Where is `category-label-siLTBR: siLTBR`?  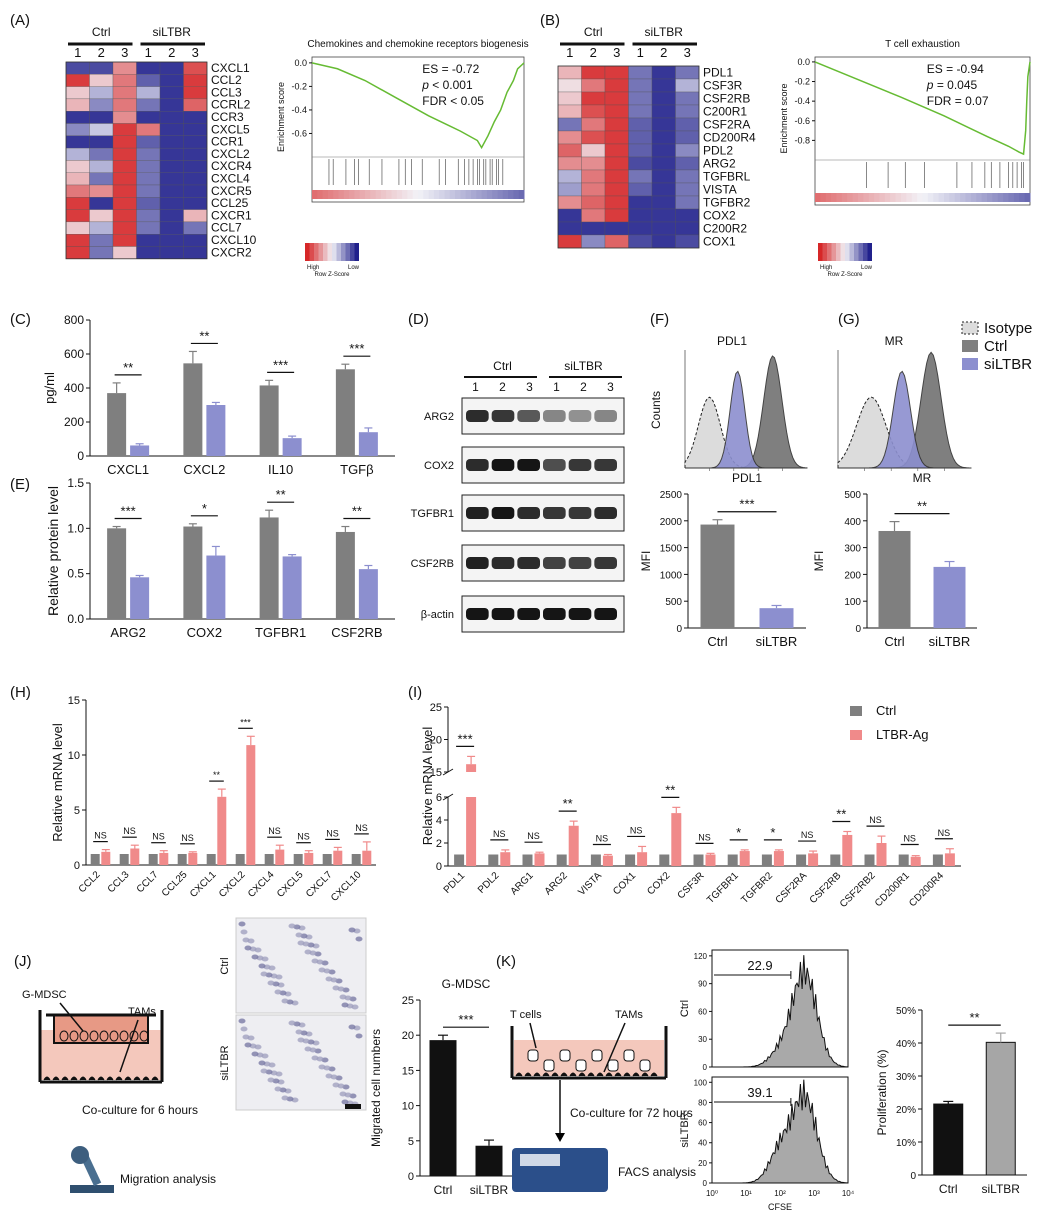 category-label-siLTBR: siLTBR is located at coordinates (777, 641).